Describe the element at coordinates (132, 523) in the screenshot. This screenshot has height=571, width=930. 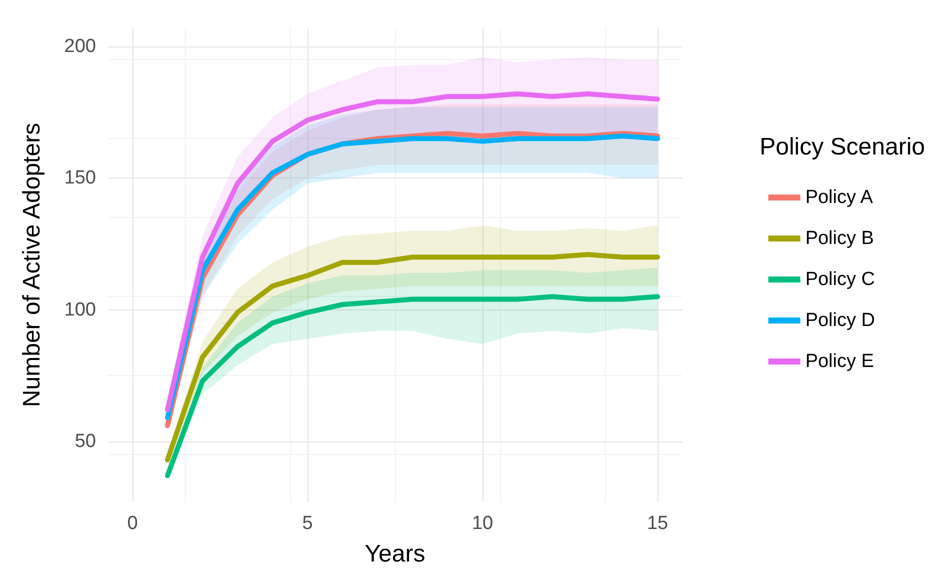
I see `x-tick-label: 0` at that location.